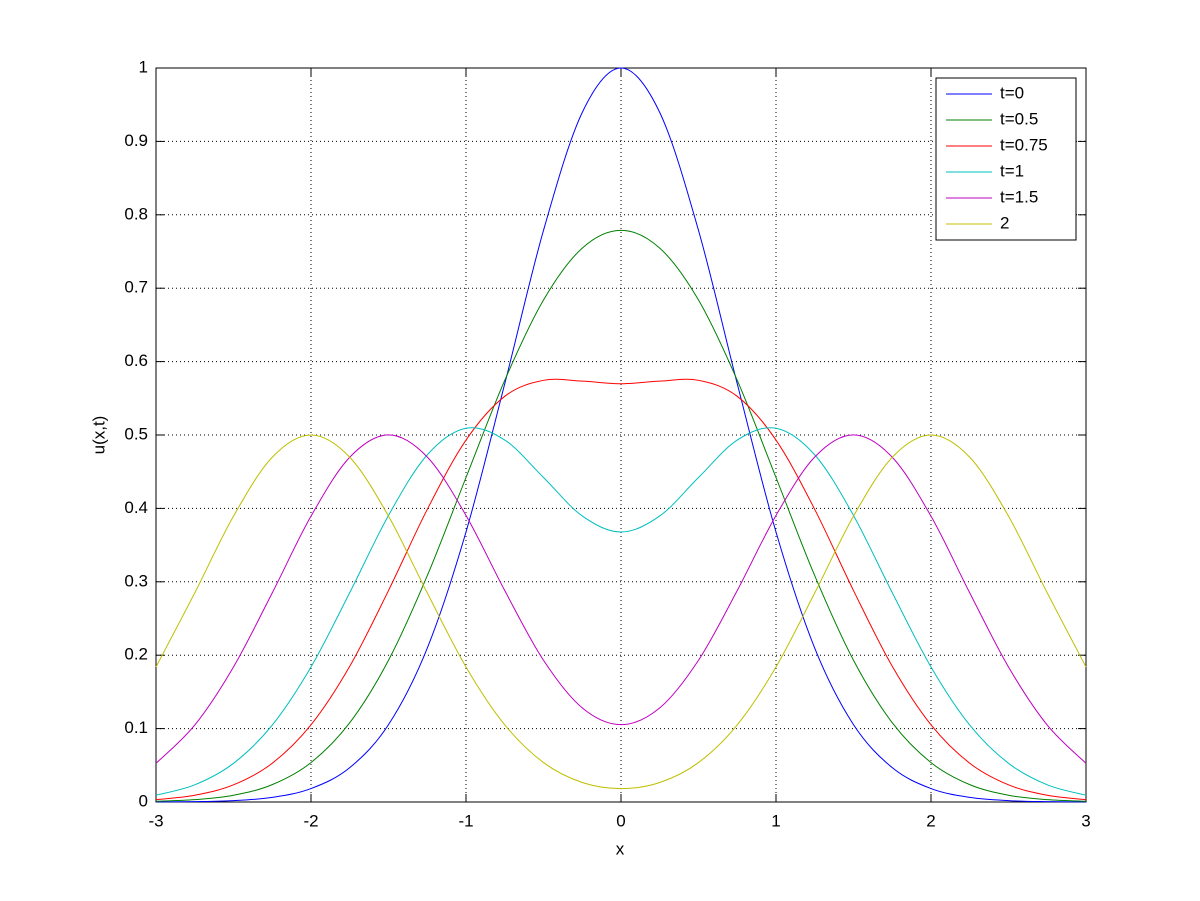 This screenshot has width=1200, height=901. I want to click on y-tick-label: 0.7, so click(136, 287).